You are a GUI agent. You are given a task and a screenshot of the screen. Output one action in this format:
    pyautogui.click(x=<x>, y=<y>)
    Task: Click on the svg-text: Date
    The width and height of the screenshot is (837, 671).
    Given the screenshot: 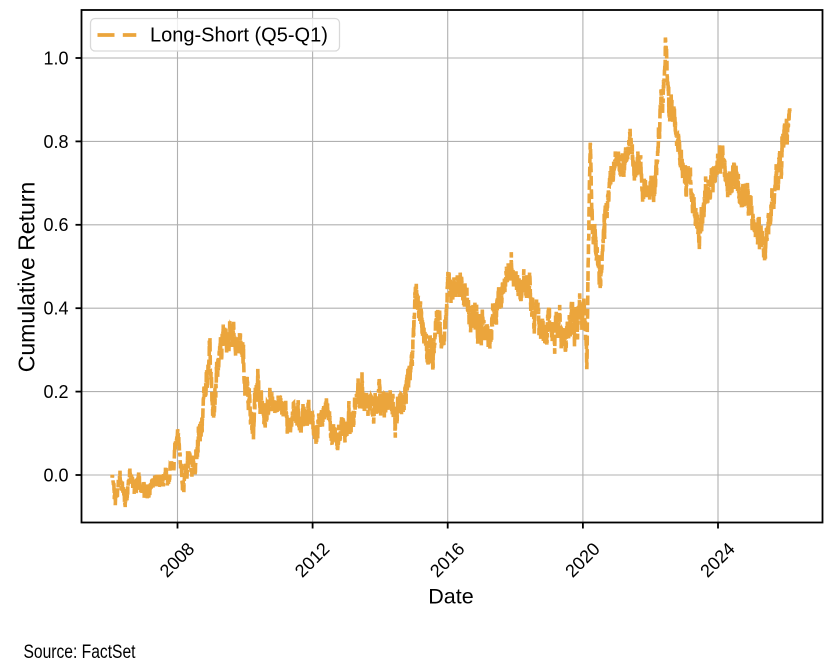 What is the action you would take?
    pyautogui.click(x=450, y=597)
    